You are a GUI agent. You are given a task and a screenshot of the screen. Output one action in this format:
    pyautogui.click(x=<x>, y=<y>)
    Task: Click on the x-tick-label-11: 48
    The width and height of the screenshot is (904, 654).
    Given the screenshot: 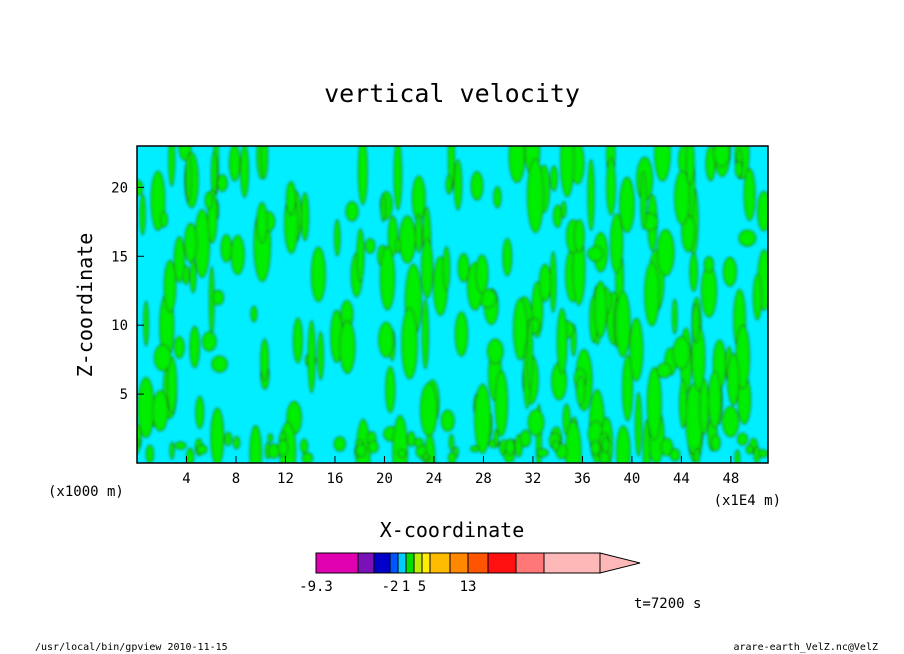 What is the action you would take?
    pyautogui.click(x=730, y=479)
    